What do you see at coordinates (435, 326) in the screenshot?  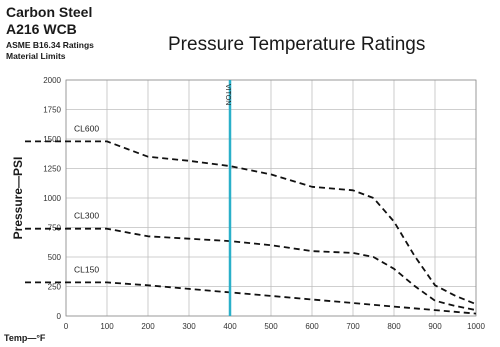 I see `x-tick-label: 900` at bounding box center [435, 326].